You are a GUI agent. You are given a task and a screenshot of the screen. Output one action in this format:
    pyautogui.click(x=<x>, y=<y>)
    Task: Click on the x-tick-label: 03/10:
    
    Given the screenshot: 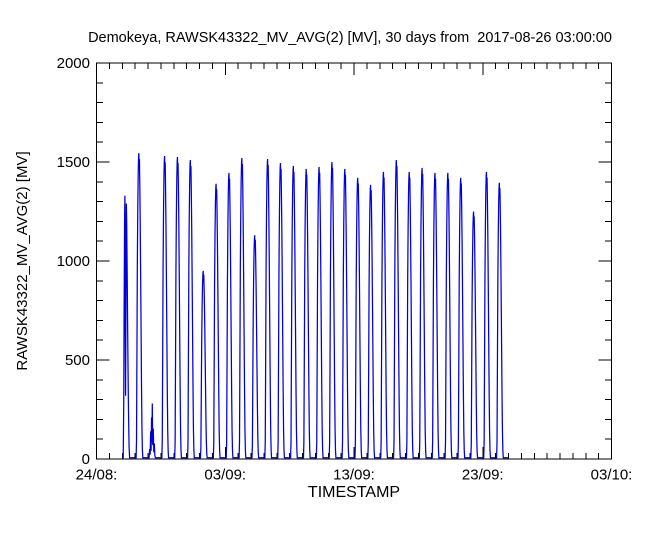 What is the action you would take?
    pyautogui.click(x=612, y=475)
    